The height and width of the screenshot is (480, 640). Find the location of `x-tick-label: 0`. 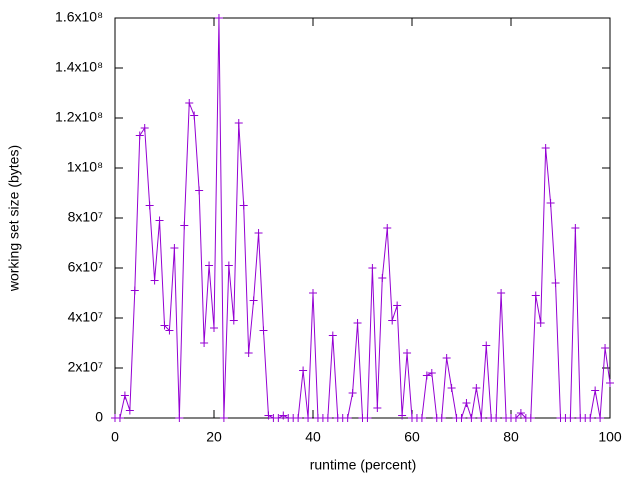

x-tick-label: 0 is located at coordinates (115, 437).